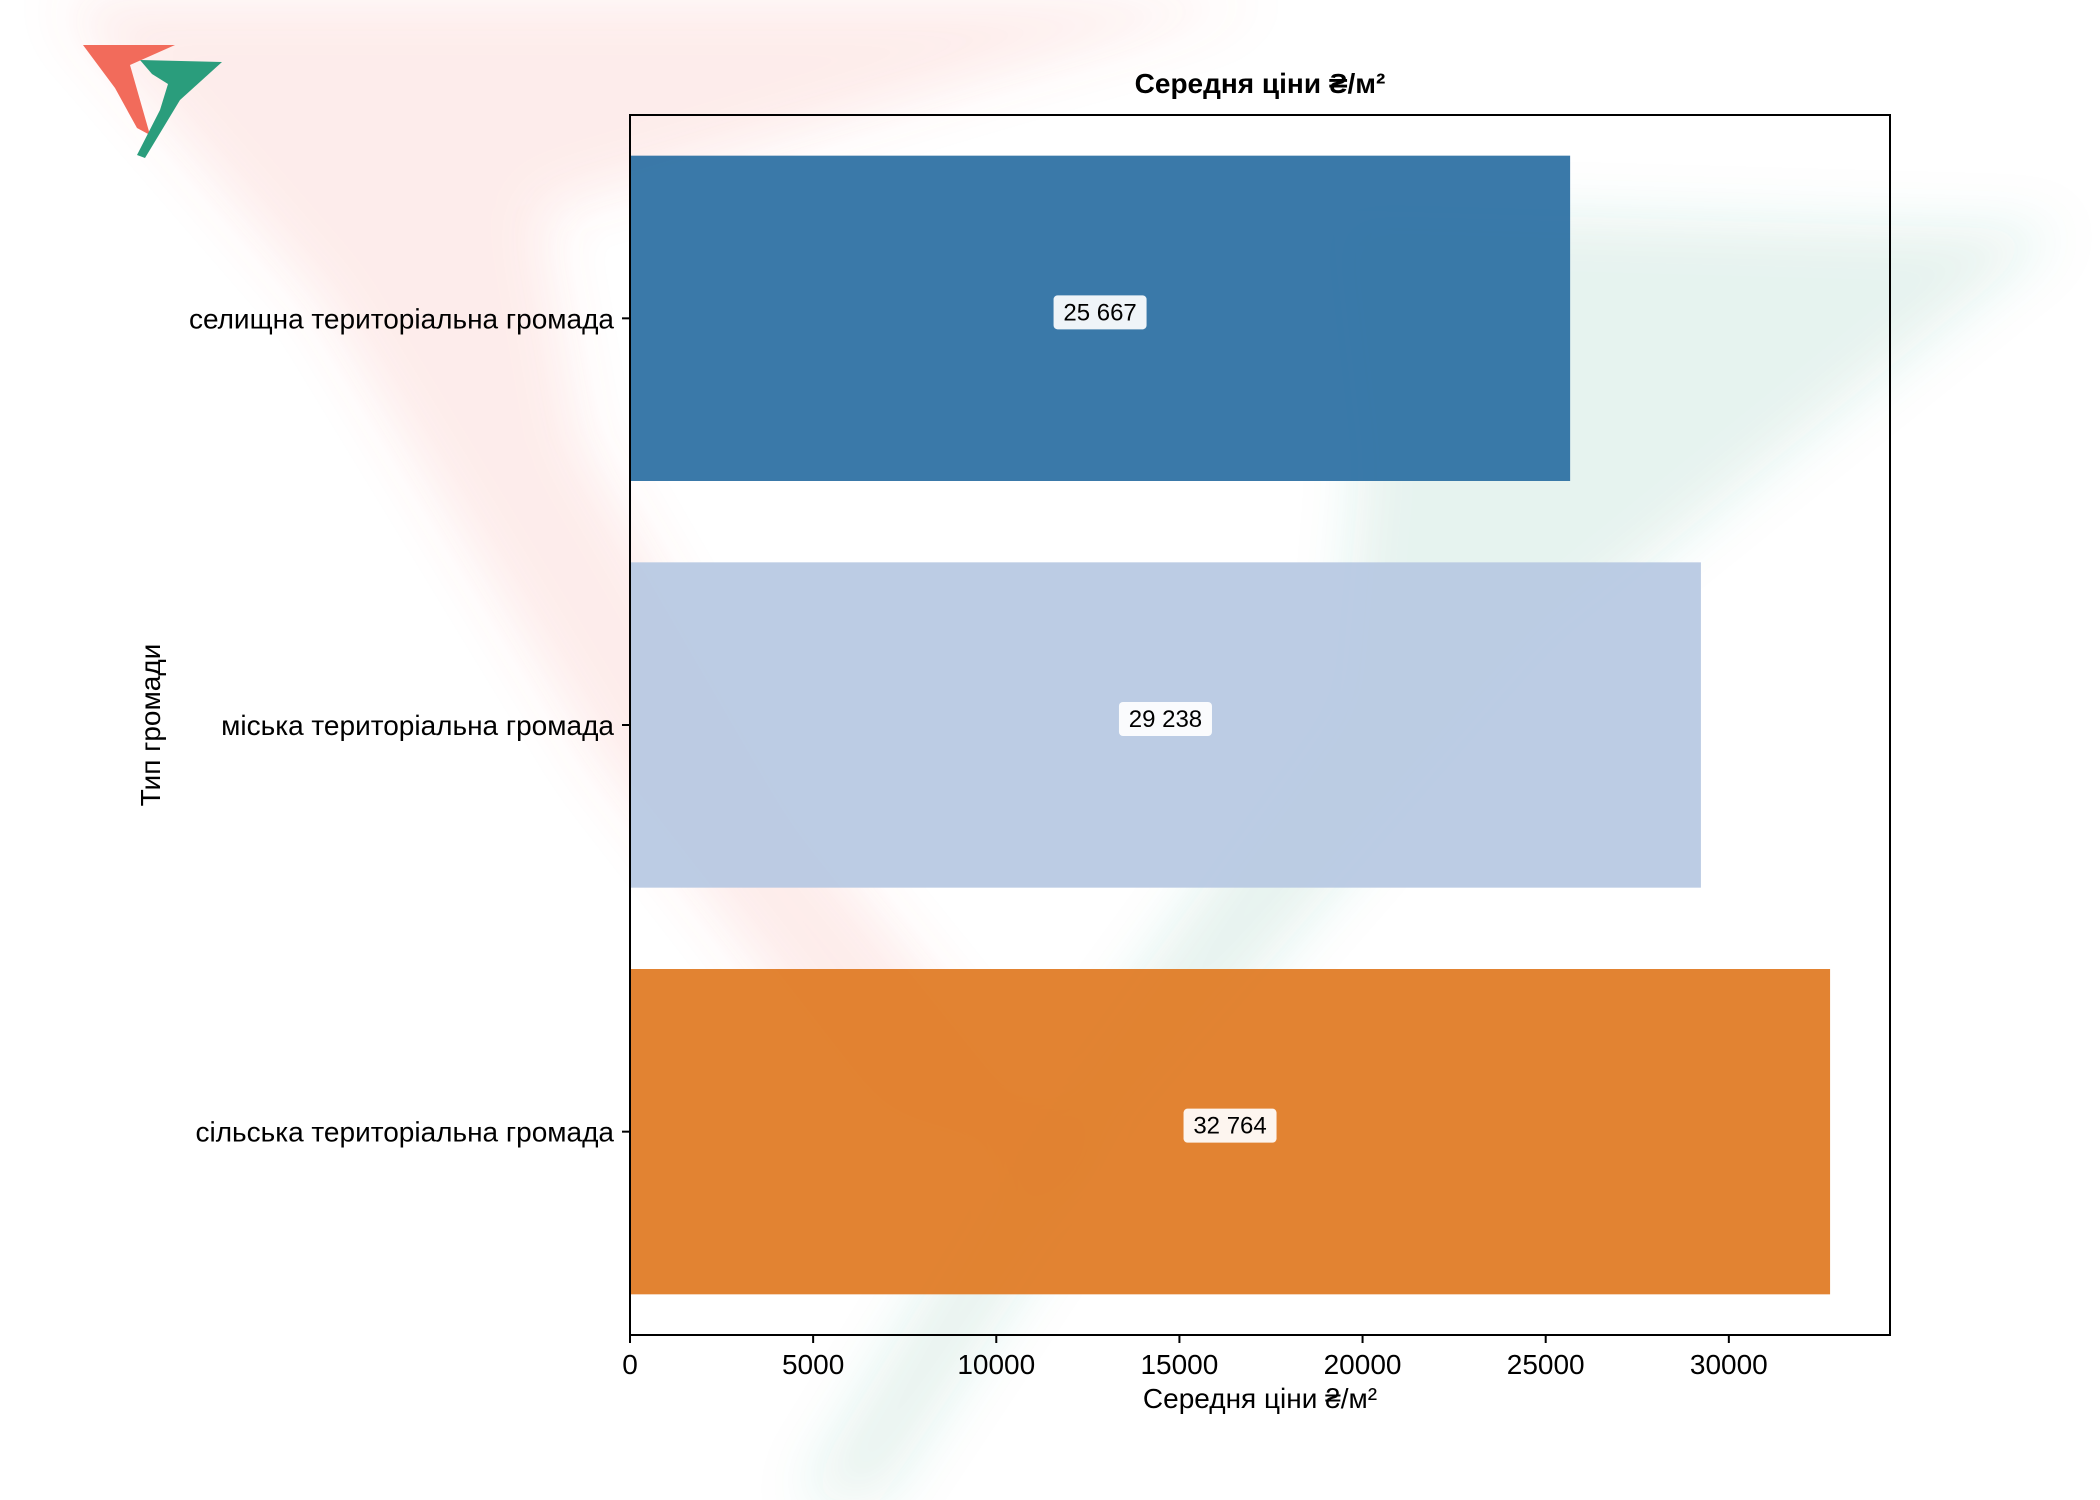  What do you see at coordinates (179, 109) in the screenshot?
I see `logo-green-shape` at bounding box center [179, 109].